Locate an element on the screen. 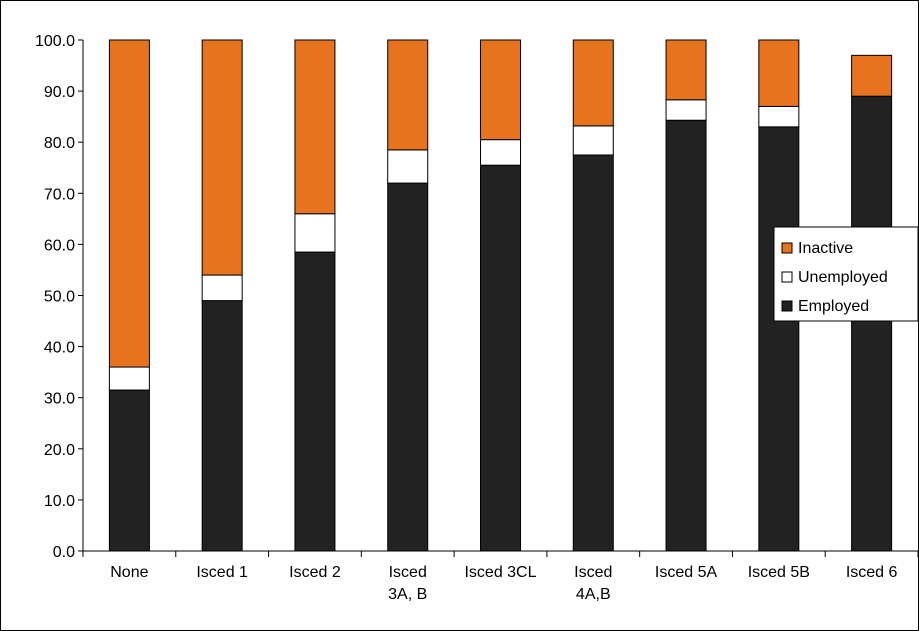 Image resolution: width=919 pixels, height=631 pixels. y-tick-label: 100.0 is located at coordinates (55, 41).